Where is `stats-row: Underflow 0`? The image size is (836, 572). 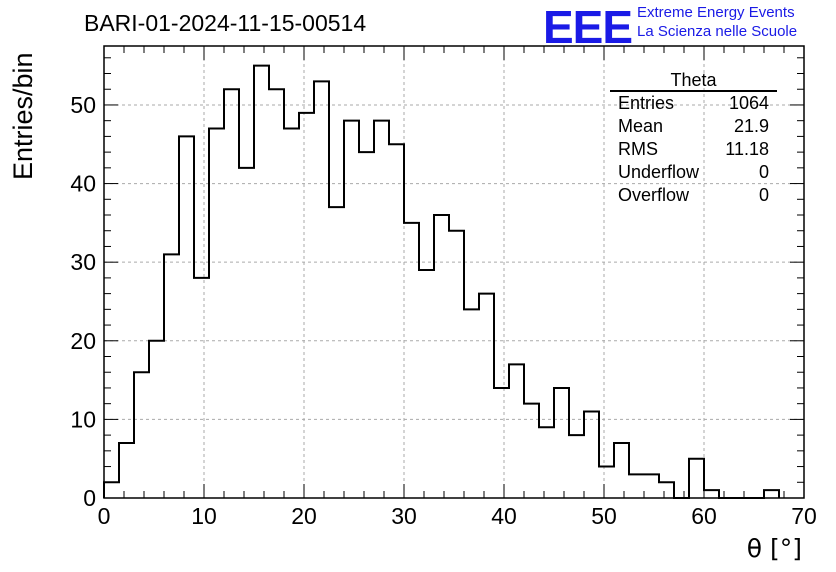 stats-row: Underflow 0 is located at coordinates (693, 172).